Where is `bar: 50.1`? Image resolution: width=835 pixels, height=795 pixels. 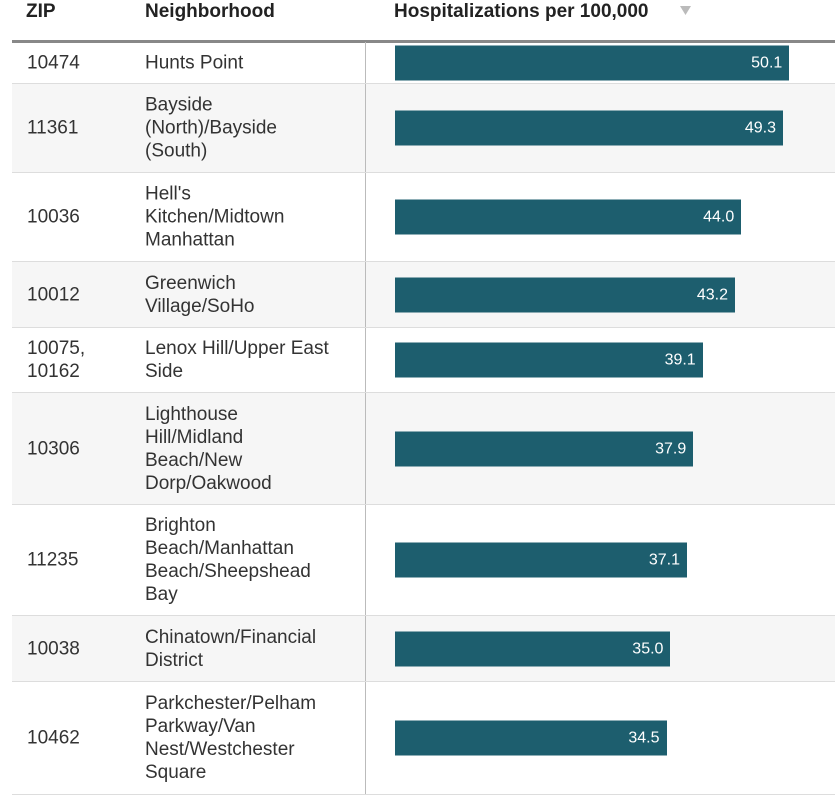 bar: 50.1 is located at coordinates (592, 62).